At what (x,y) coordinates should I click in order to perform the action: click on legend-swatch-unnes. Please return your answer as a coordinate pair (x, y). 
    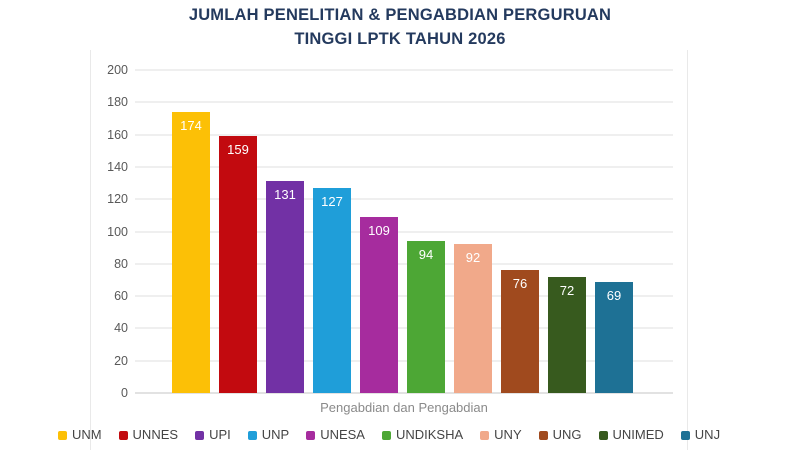
    Looking at the image, I should click on (123, 435).